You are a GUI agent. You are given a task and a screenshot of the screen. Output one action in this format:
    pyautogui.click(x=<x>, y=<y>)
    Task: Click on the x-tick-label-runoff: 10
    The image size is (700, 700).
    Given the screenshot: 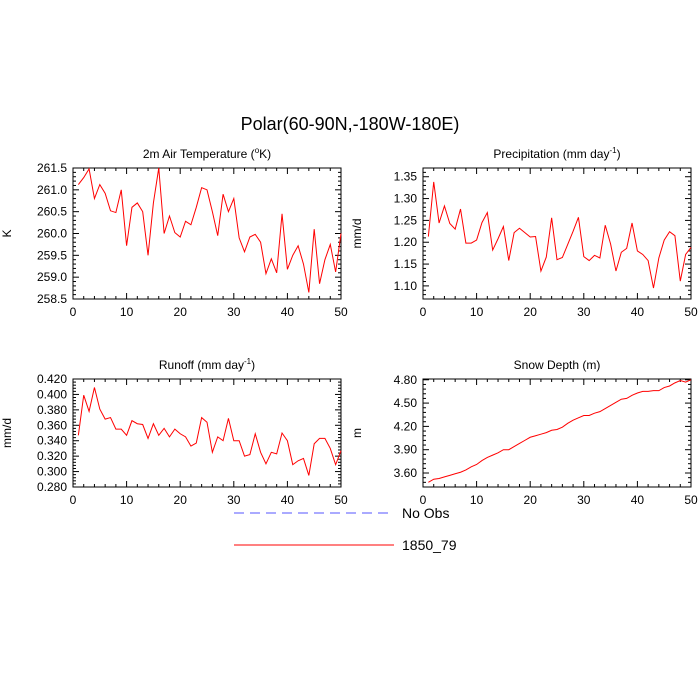 What is the action you would take?
    pyautogui.click(x=127, y=500)
    